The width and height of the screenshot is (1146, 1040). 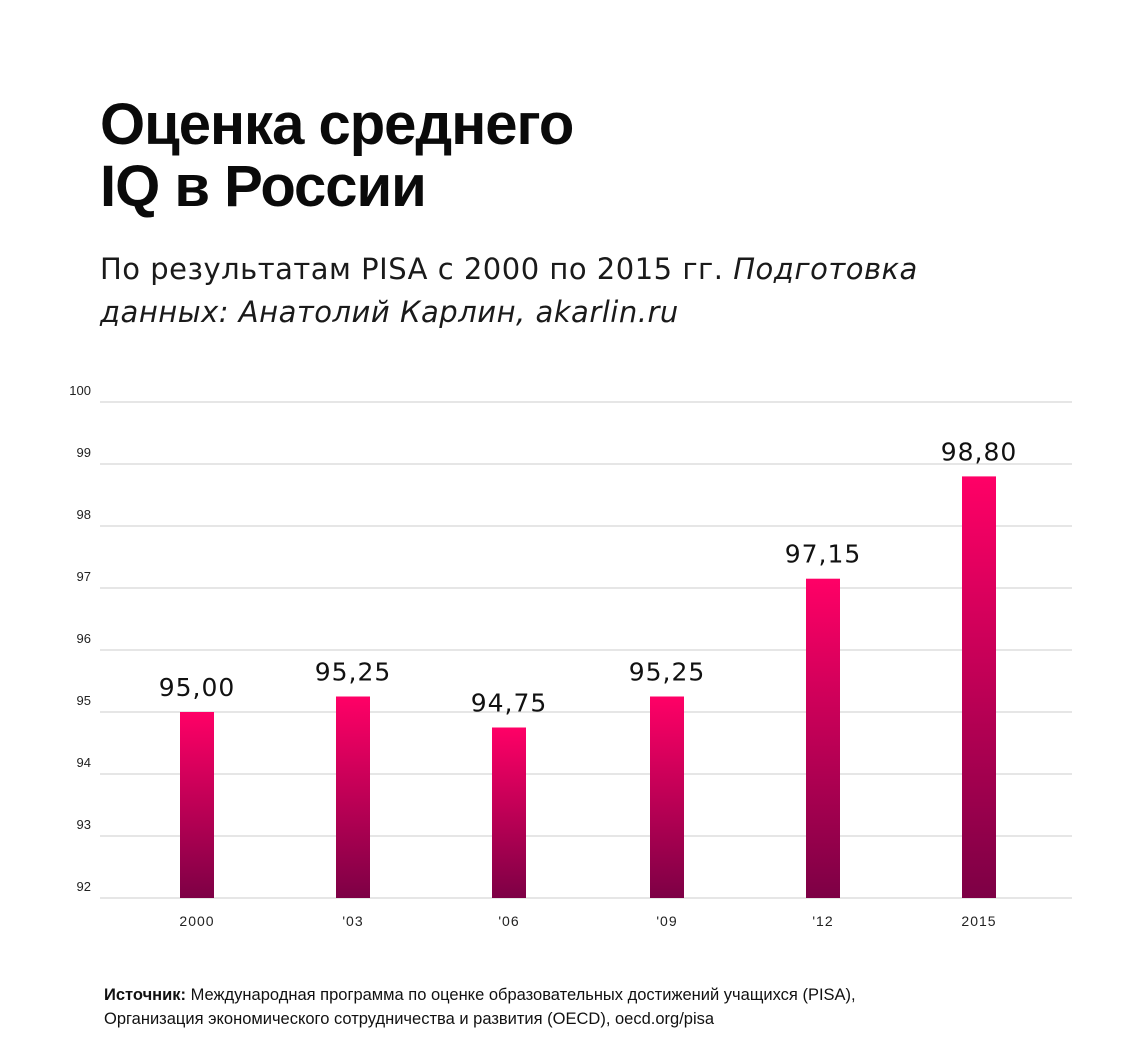 What do you see at coordinates (145, 995) in the screenshot?
I see `source-label: Источник:` at bounding box center [145, 995].